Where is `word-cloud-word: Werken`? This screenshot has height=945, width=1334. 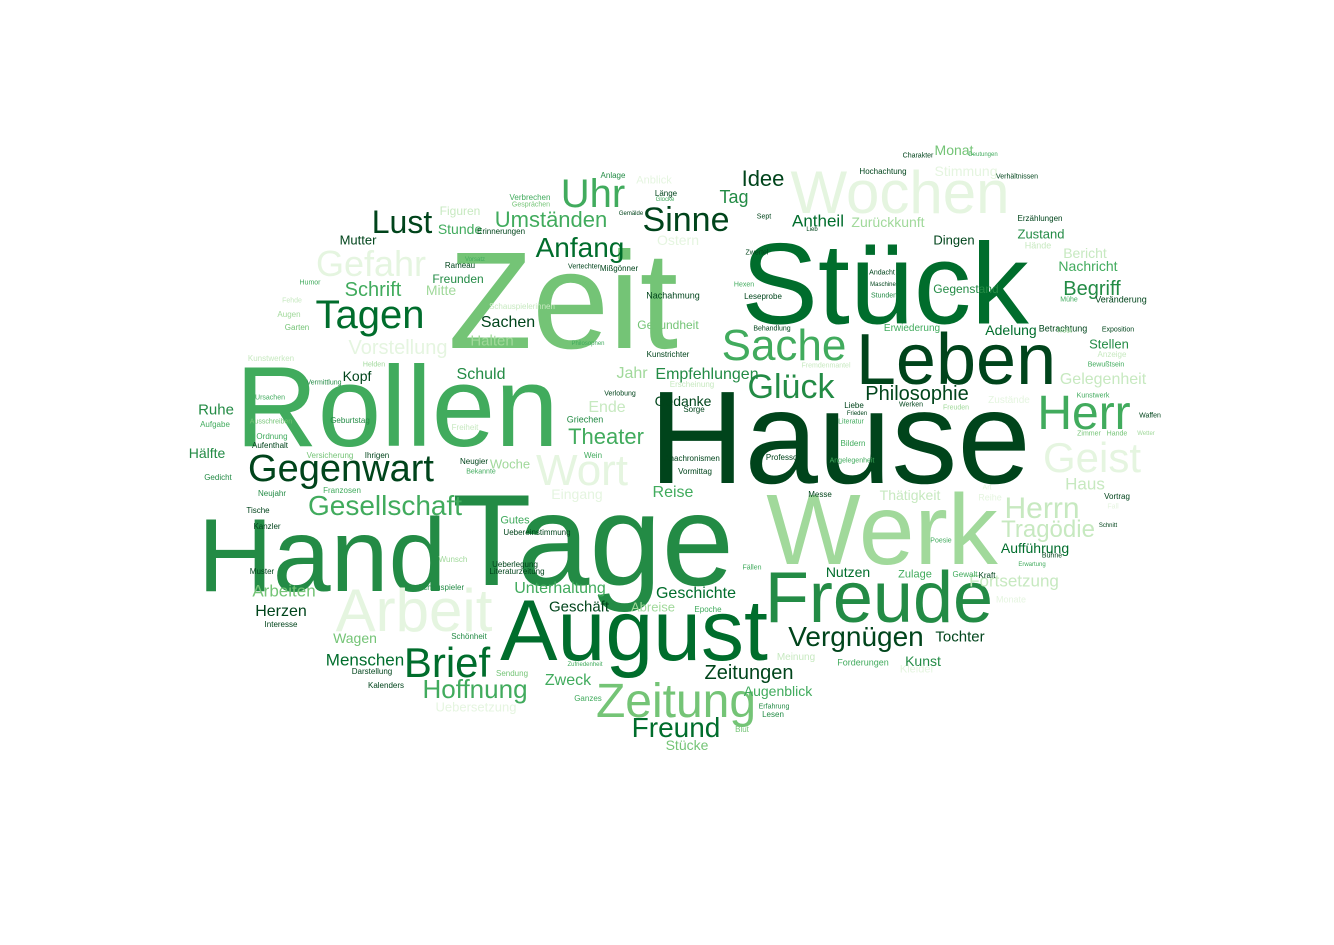
word-cloud-word: Werken is located at coordinates (911, 405).